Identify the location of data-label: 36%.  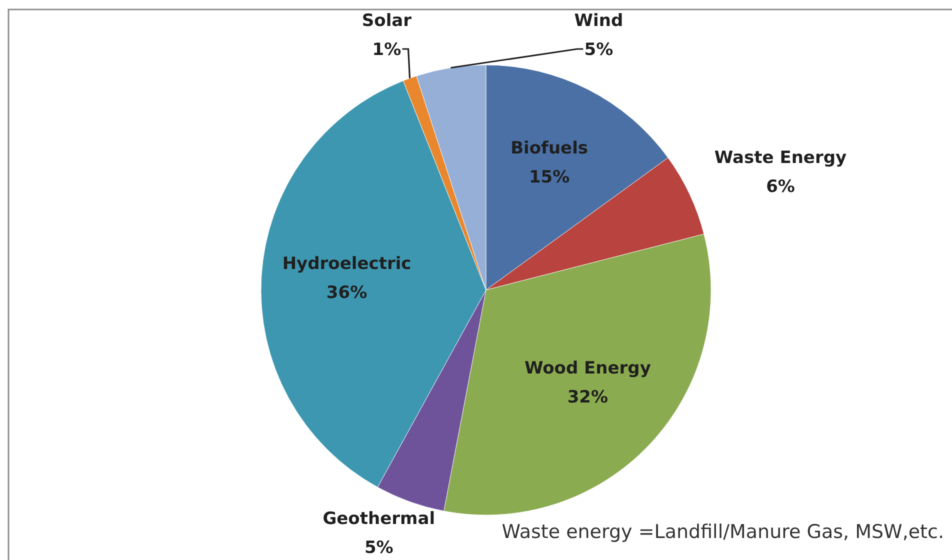
(347, 293).